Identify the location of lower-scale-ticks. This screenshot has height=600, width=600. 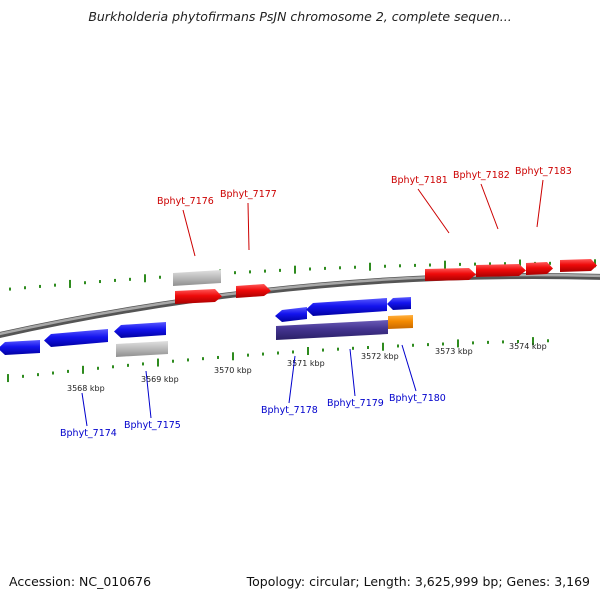
(278, 360).